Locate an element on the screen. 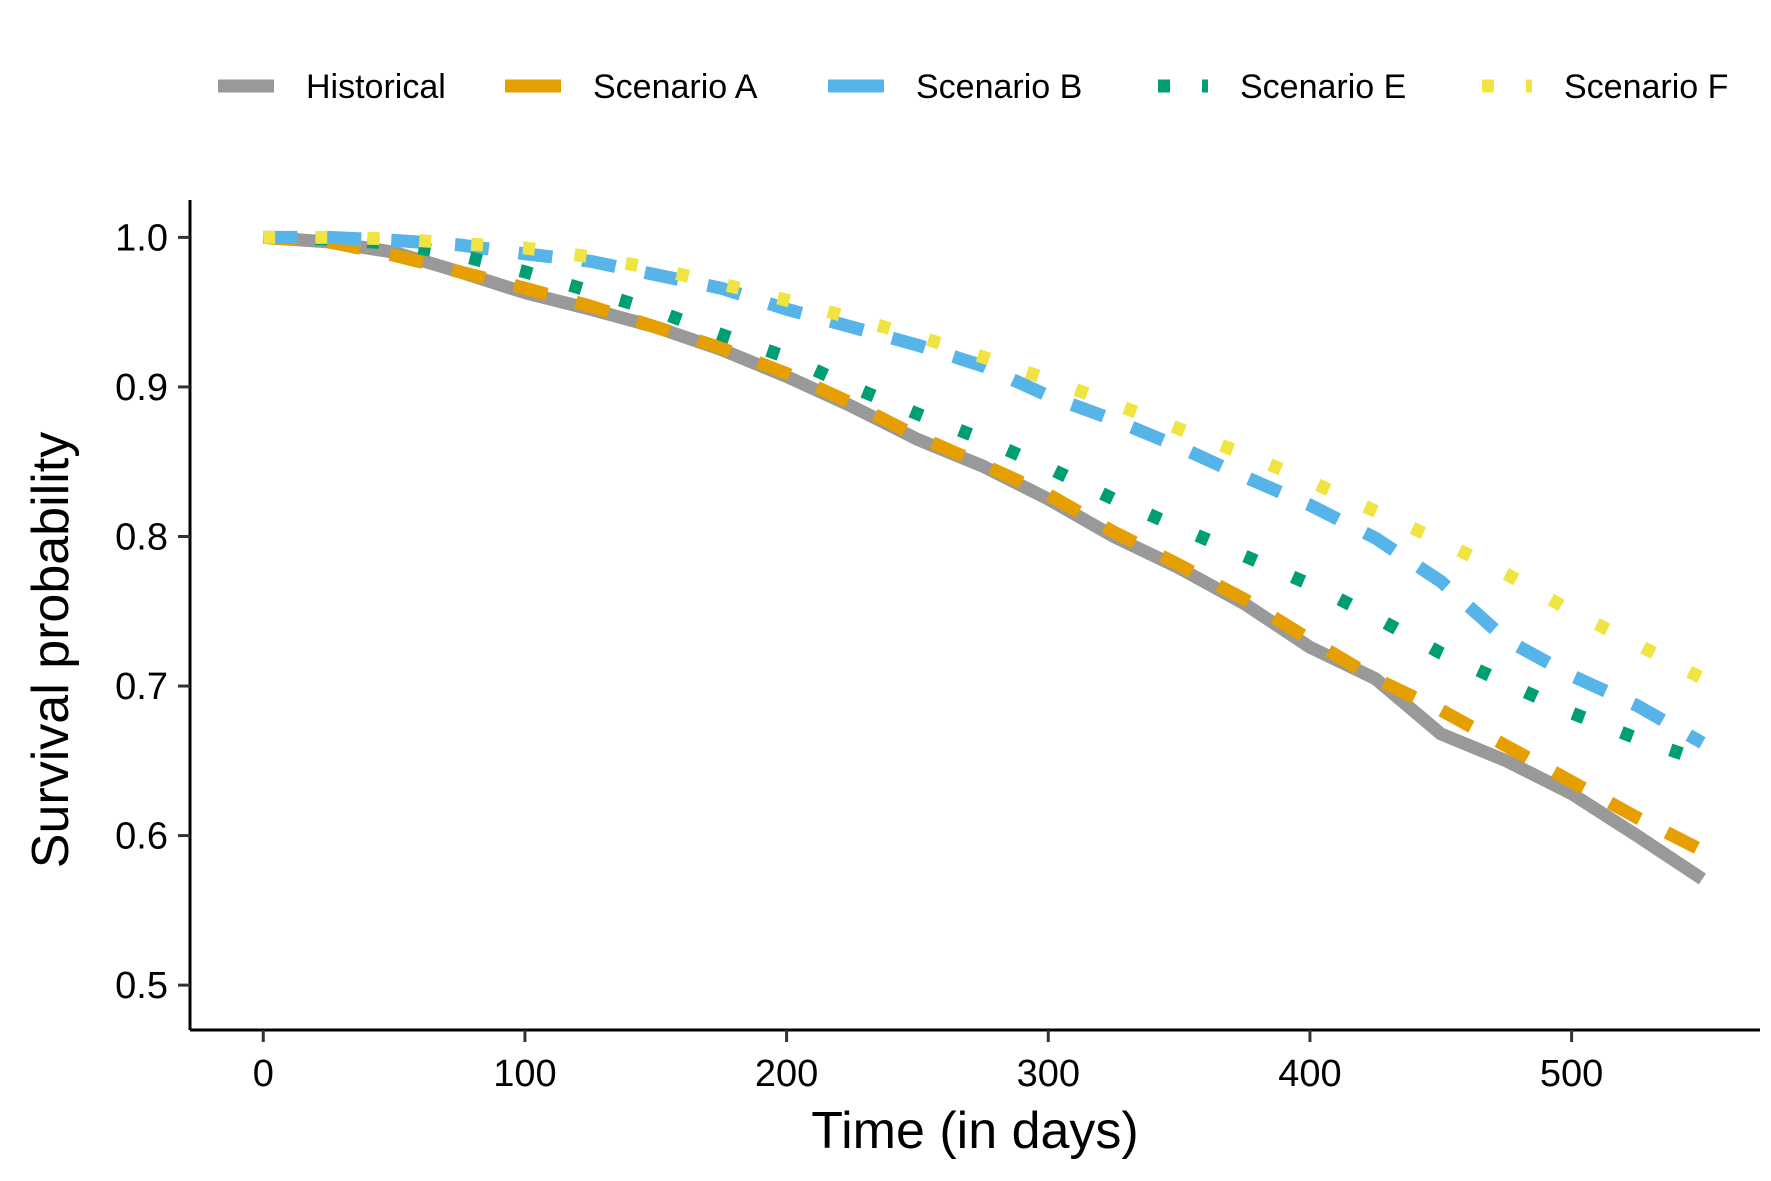 This screenshot has height=1181, width=1771. x-tick-label: 500 is located at coordinates (1571, 1074).